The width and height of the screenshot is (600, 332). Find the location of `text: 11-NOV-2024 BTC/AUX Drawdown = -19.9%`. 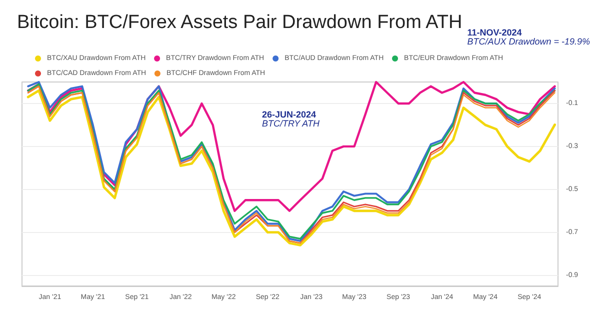

text: 11-NOV-2024 BTC/AUX Drawdown = -19.9% is located at coordinates (528, 37).